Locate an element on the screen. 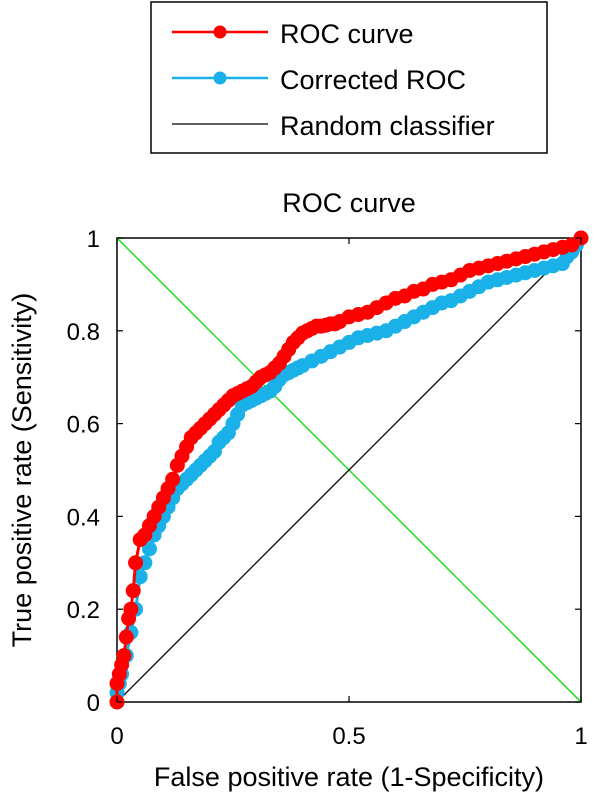 This screenshot has height=799, width=594. legend-entry-roc: ROC curve is located at coordinates (293, 34).